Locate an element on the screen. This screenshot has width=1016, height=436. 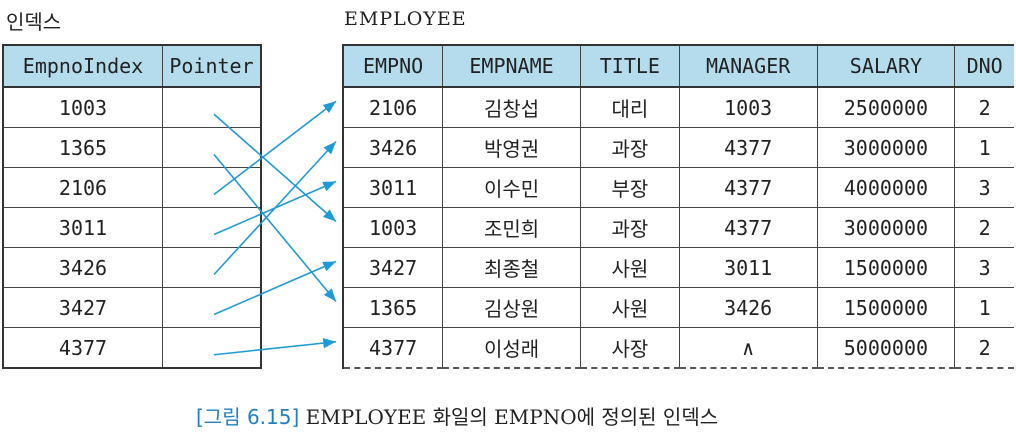
emp-header-empname: EMPNAME is located at coordinates (511, 66).